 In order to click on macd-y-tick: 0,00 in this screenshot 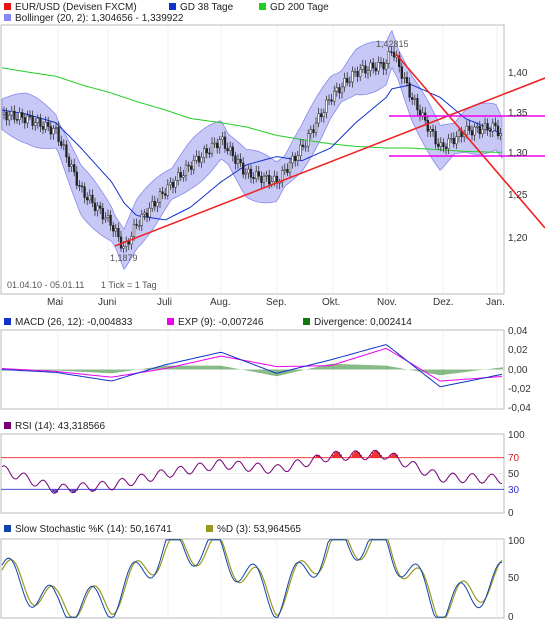, I will do `click(518, 370)`.